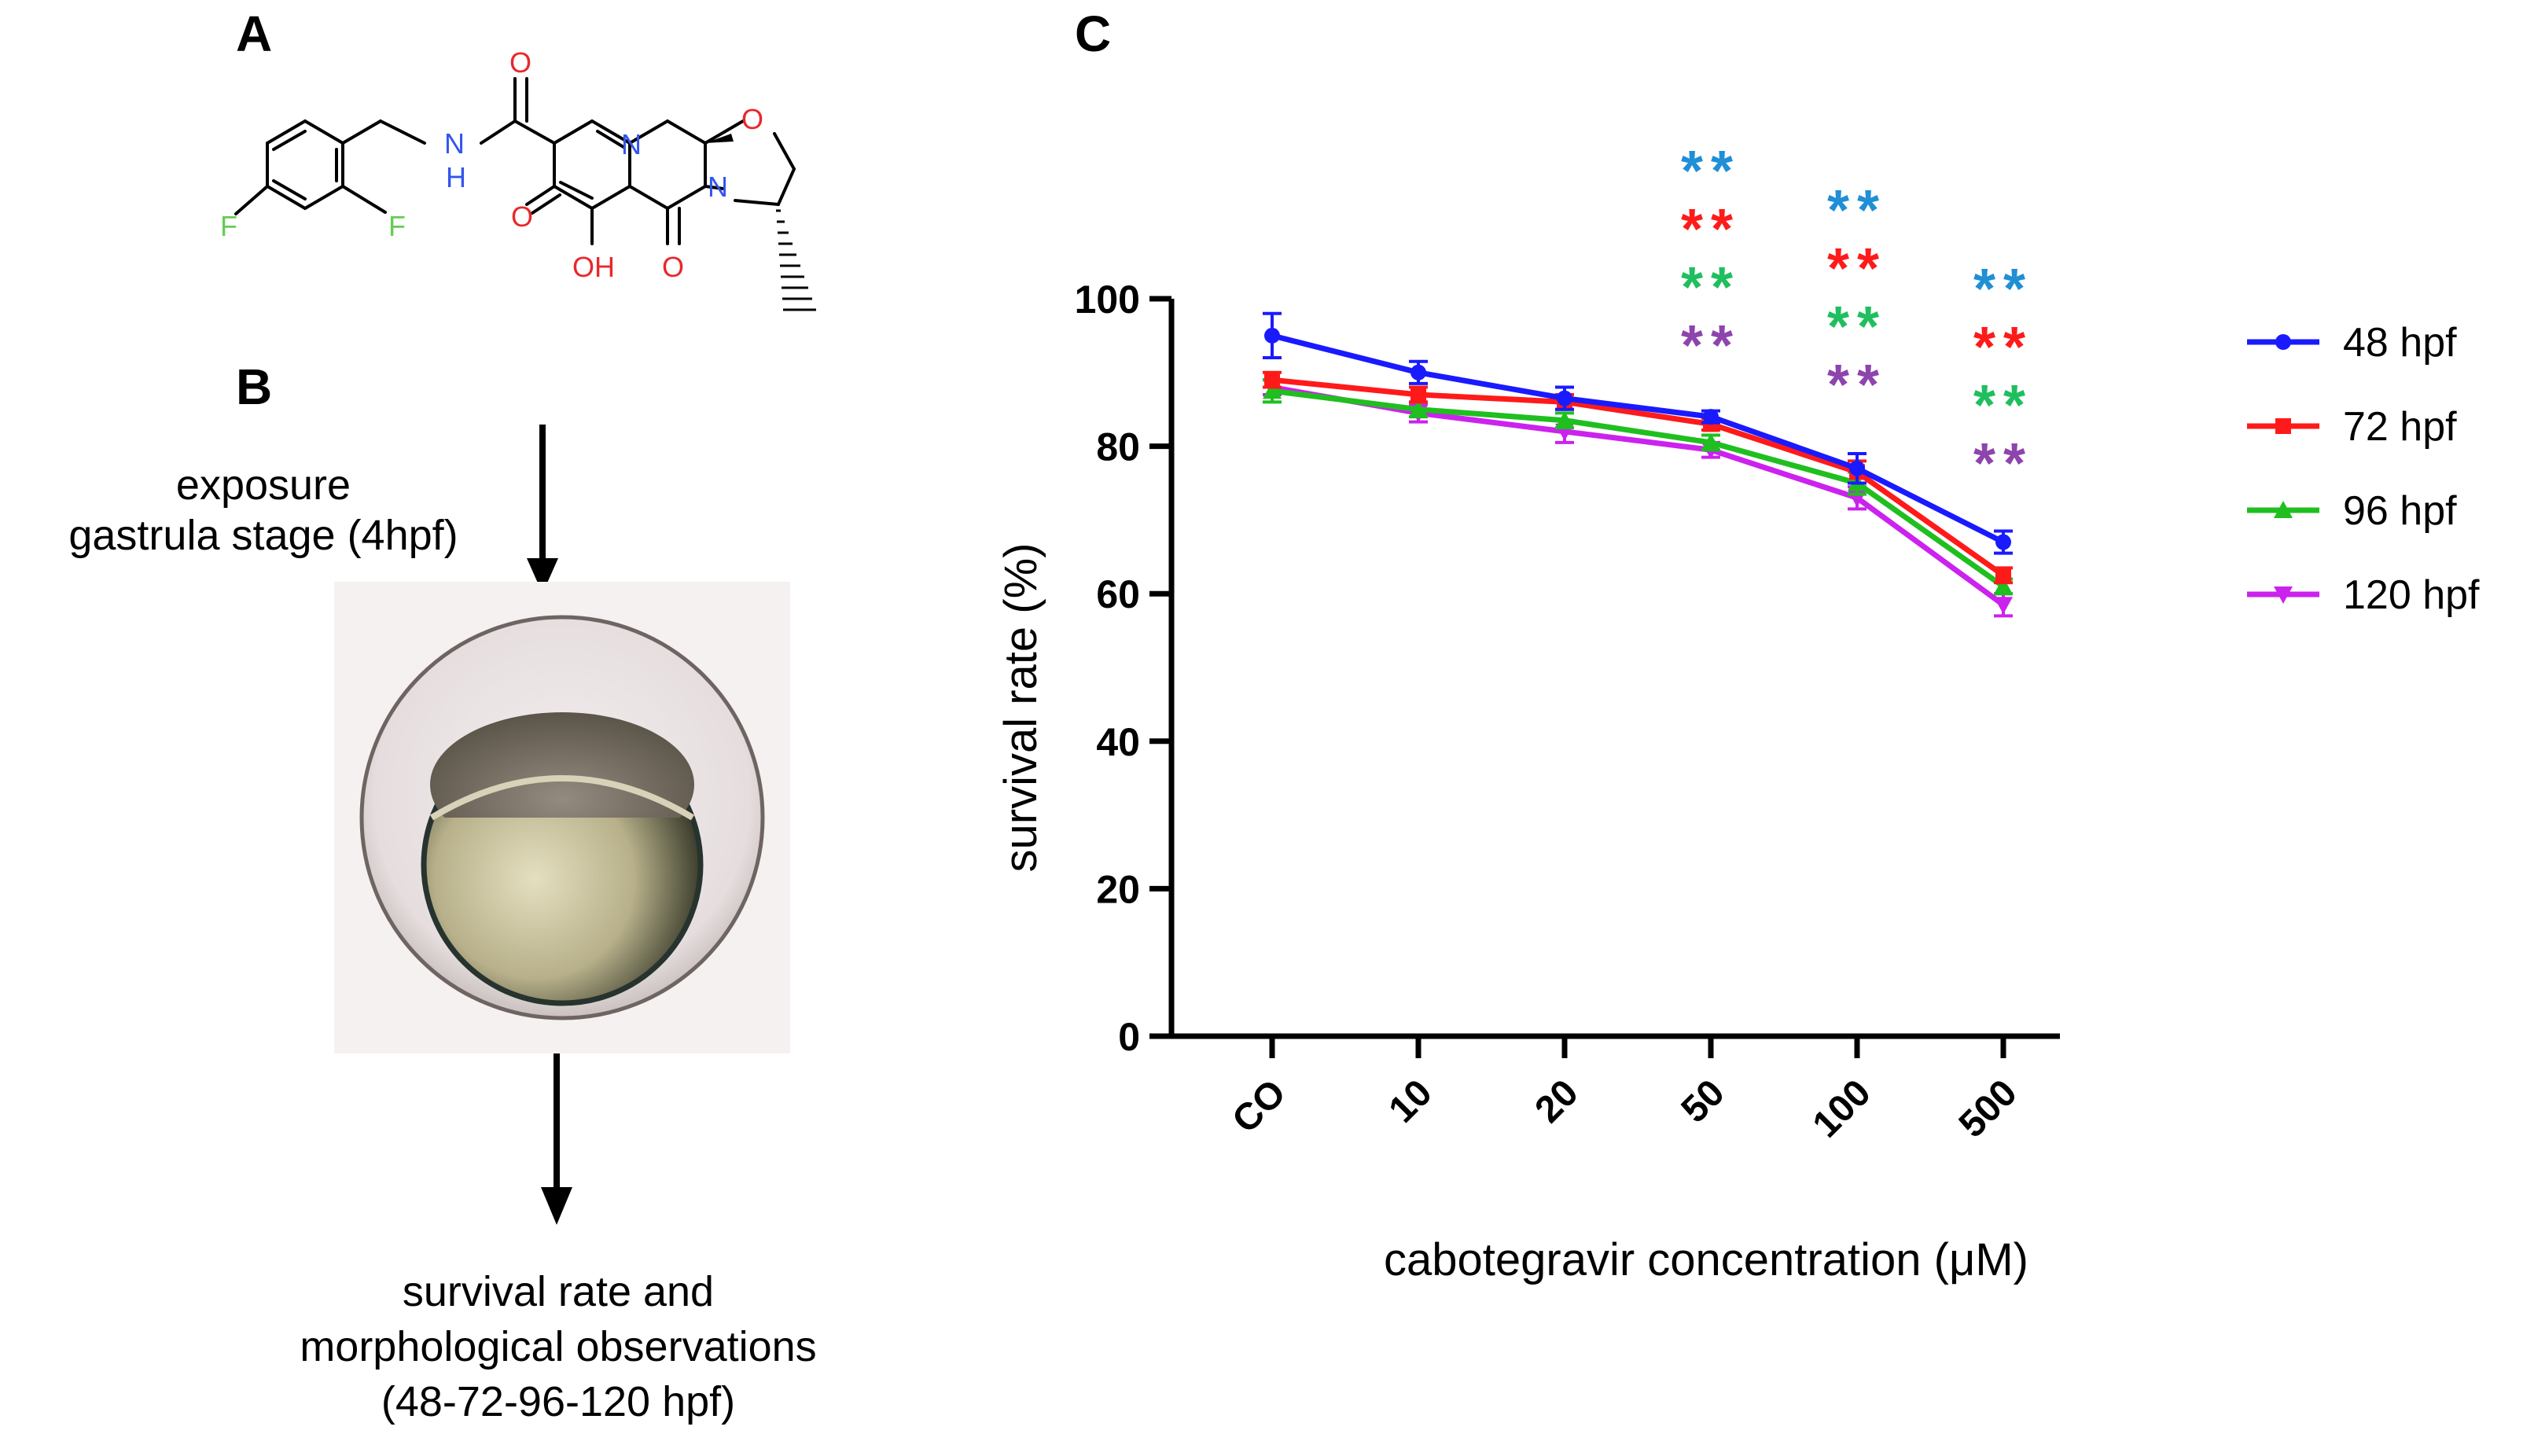  I want to click on atom-h-amide: H, so click(456, 177).